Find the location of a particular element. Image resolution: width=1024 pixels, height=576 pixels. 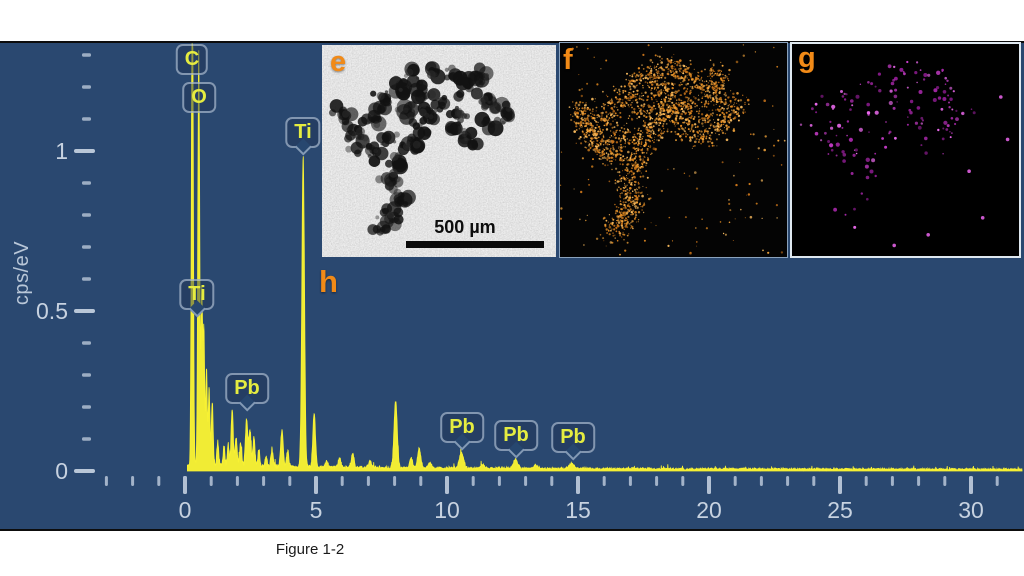

panel-letter-h: h is located at coordinates (328, 281).